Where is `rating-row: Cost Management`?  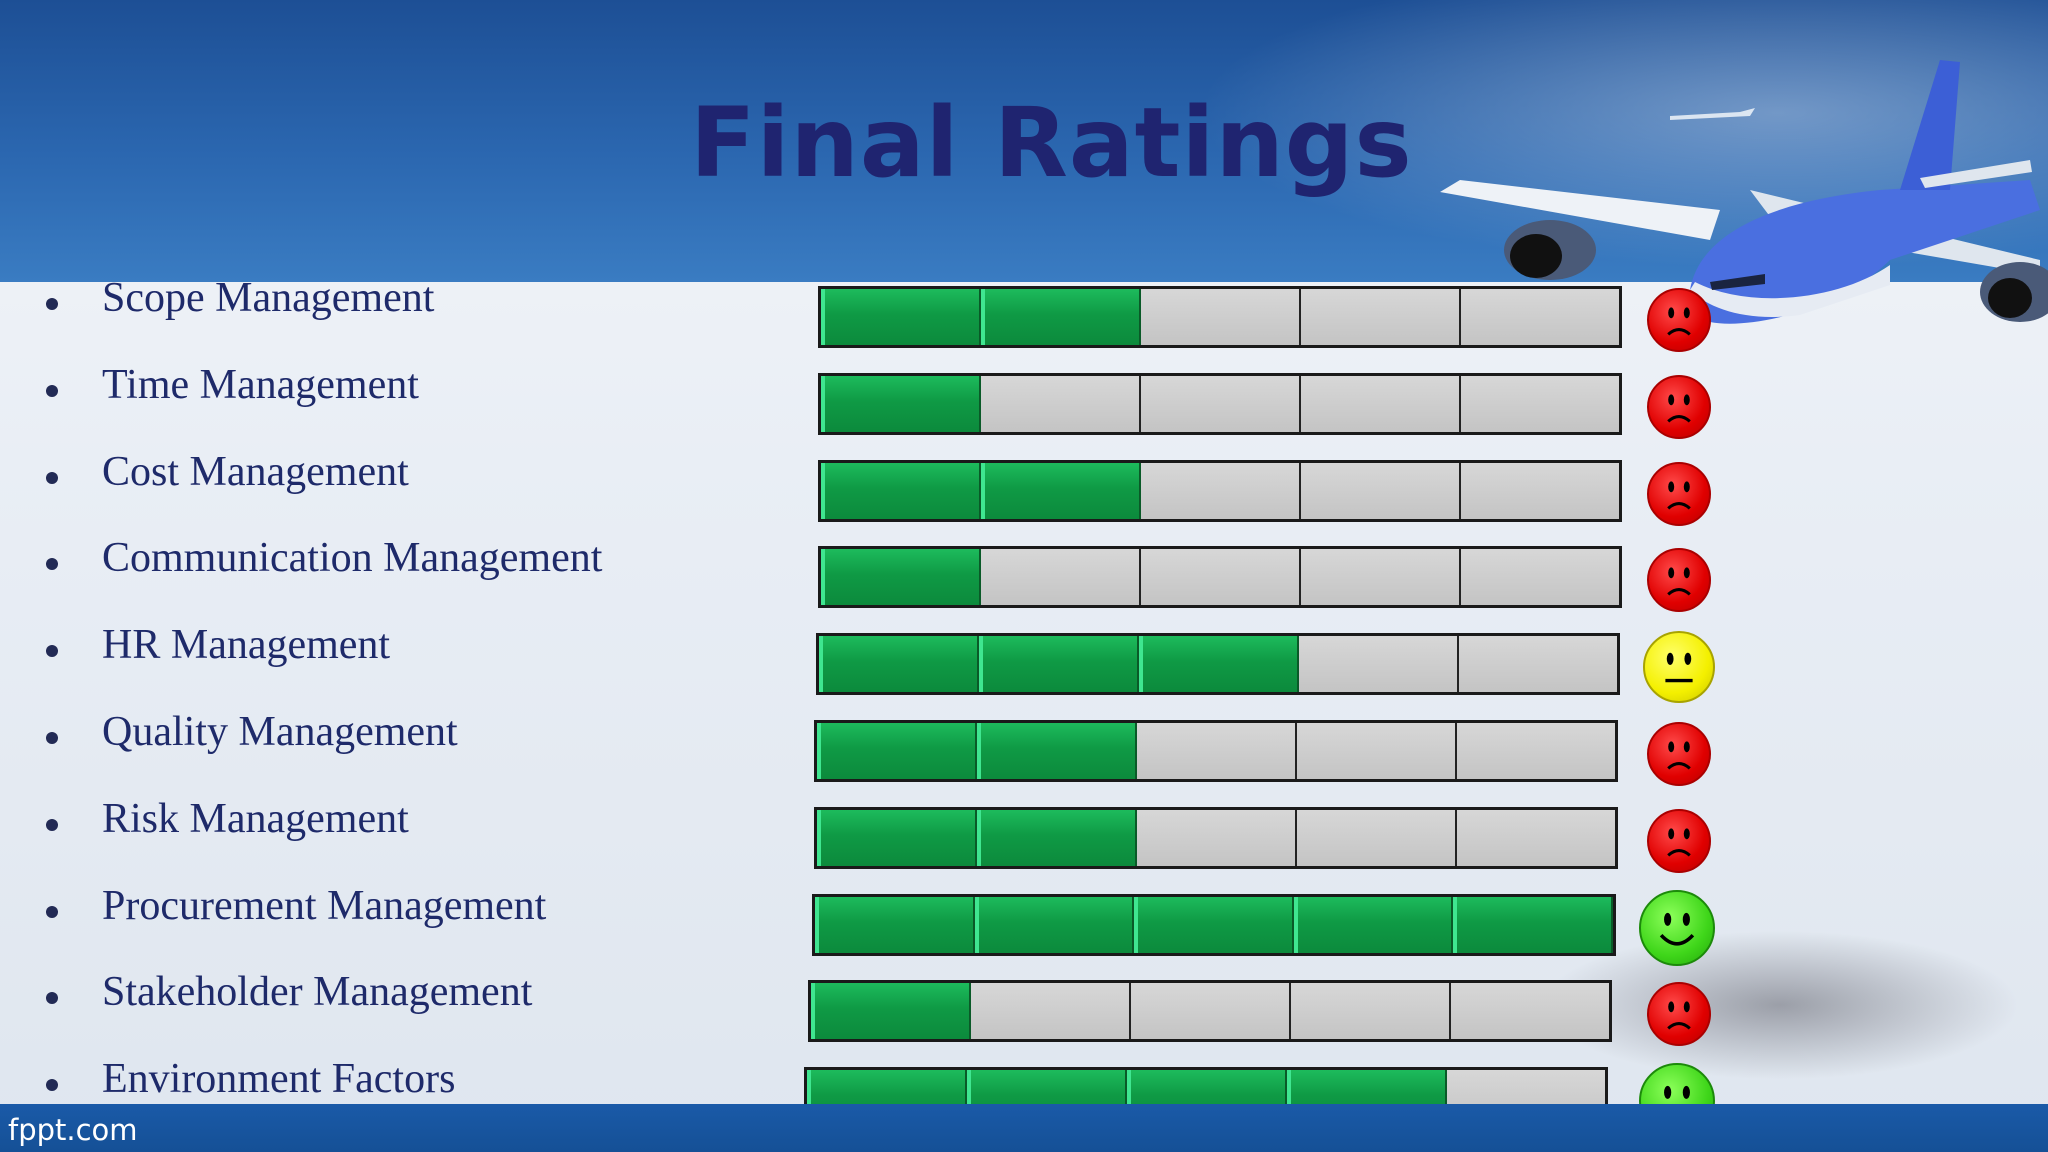
rating-row: Cost Management is located at coordinates (1024, 498).